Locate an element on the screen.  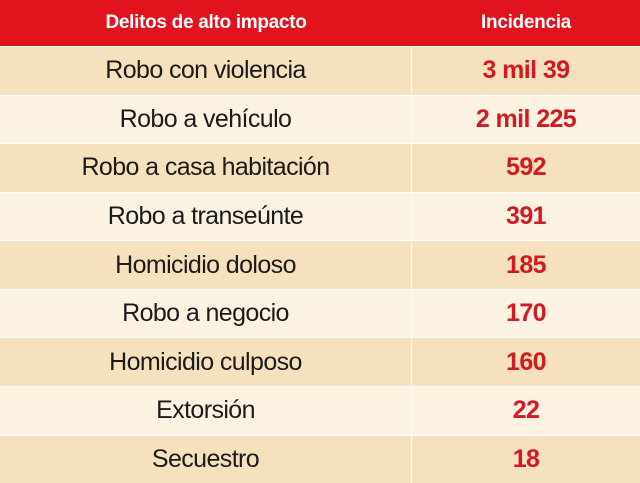
table-header: Delitos de alto impacto Incidencia is located at coordinates (320, 23).